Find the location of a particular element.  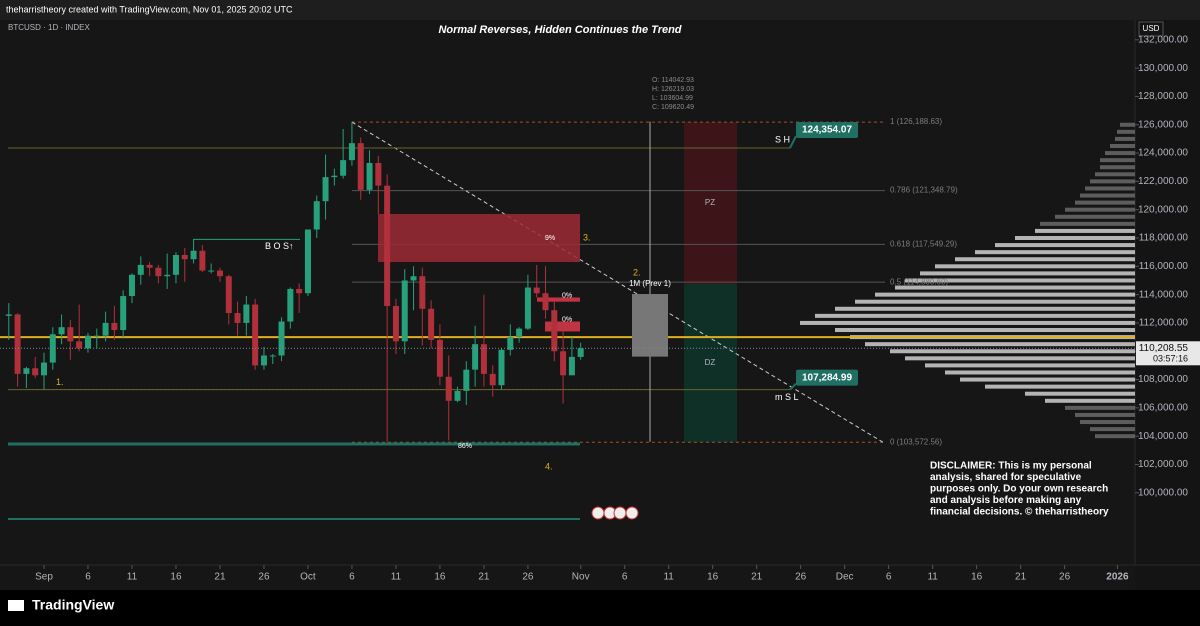

y-tick-label: 118,000.00 is located at coordinates (1164, 238).